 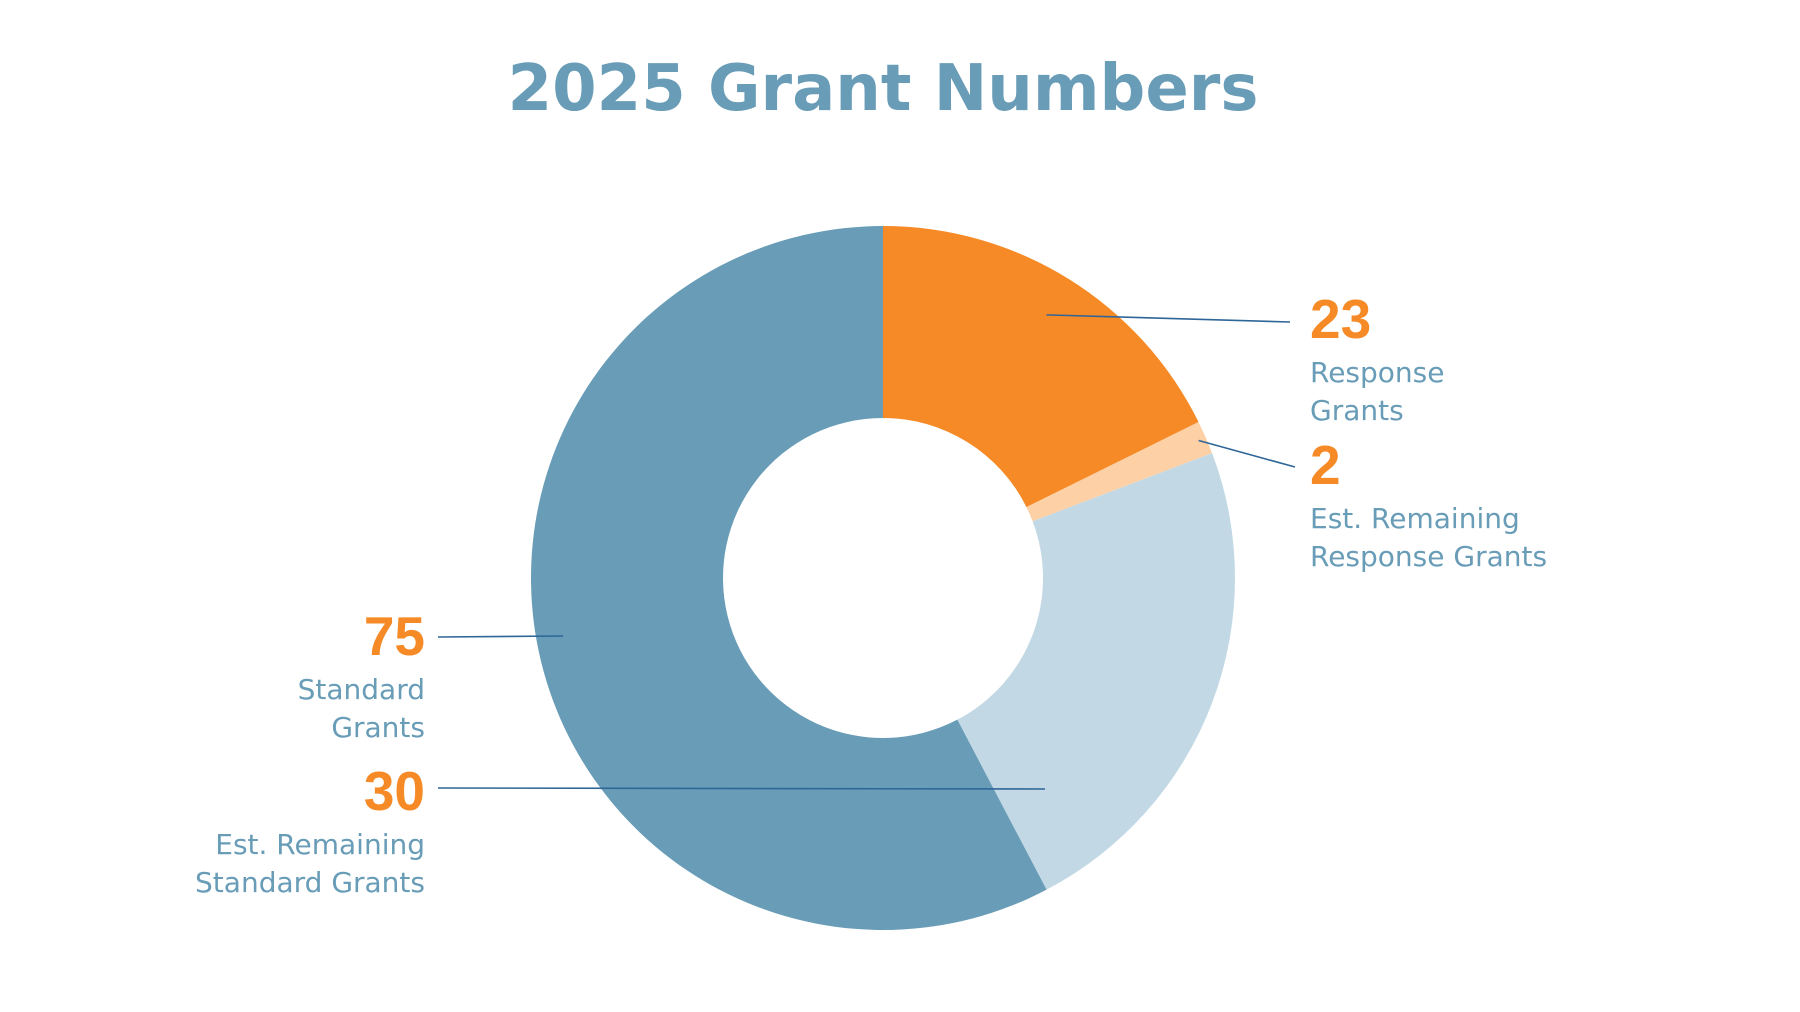 What do you see at coordinates (310, 882) in the screenshot?
I see `slice-category-label-2-line-1: Standard Grants` at bounding box center [310, 882].